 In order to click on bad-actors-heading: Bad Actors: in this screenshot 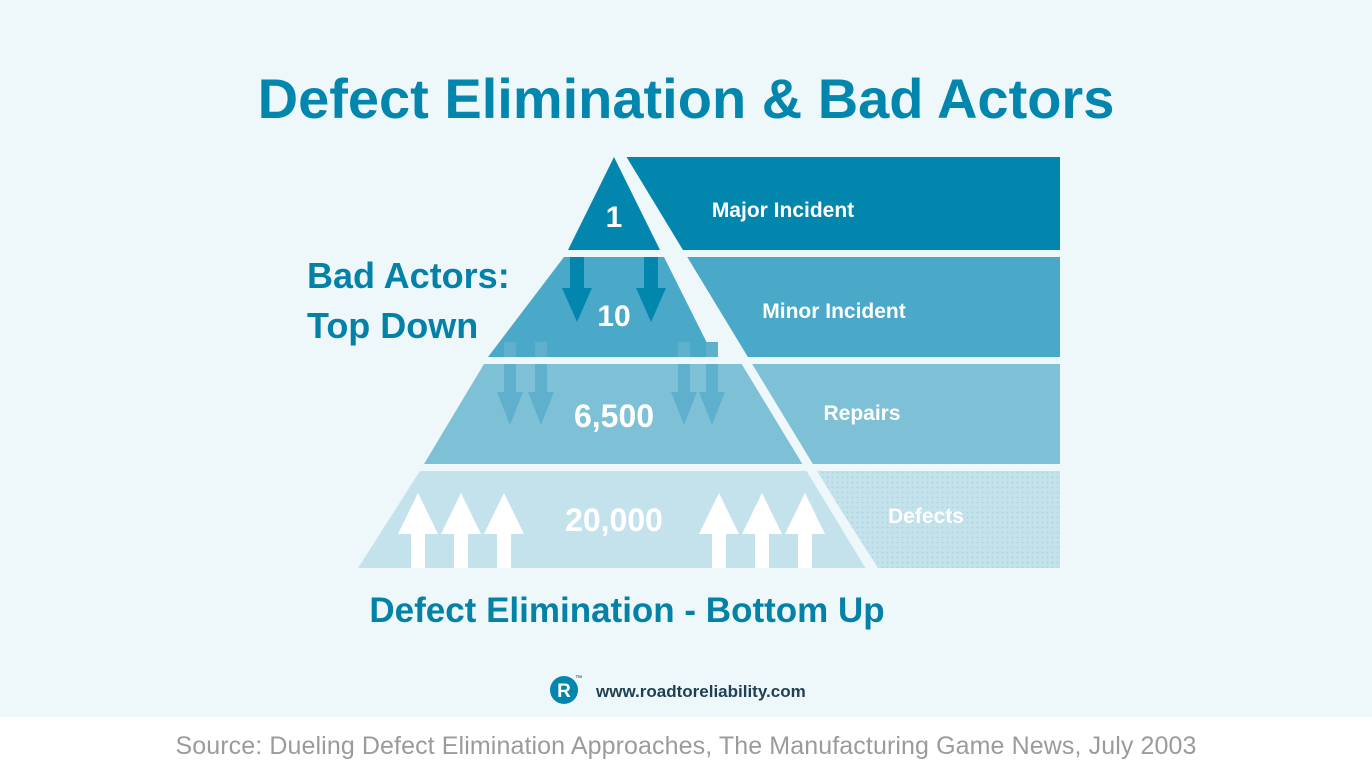, I will do `click(408, 275)`.